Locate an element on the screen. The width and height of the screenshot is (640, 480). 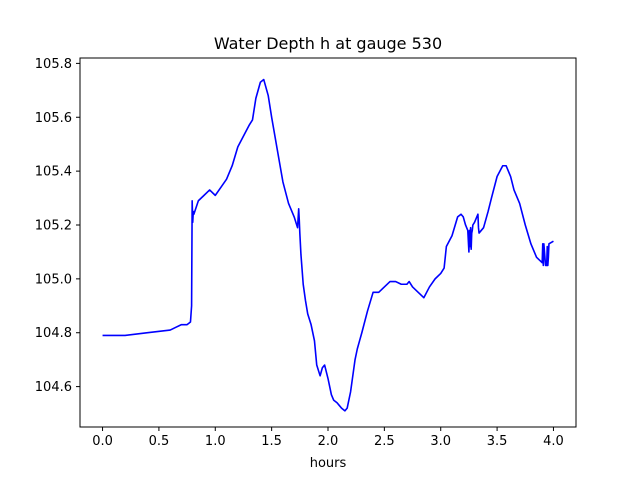
x-tick-label: 1.5 is located at coordinates (271, 441).